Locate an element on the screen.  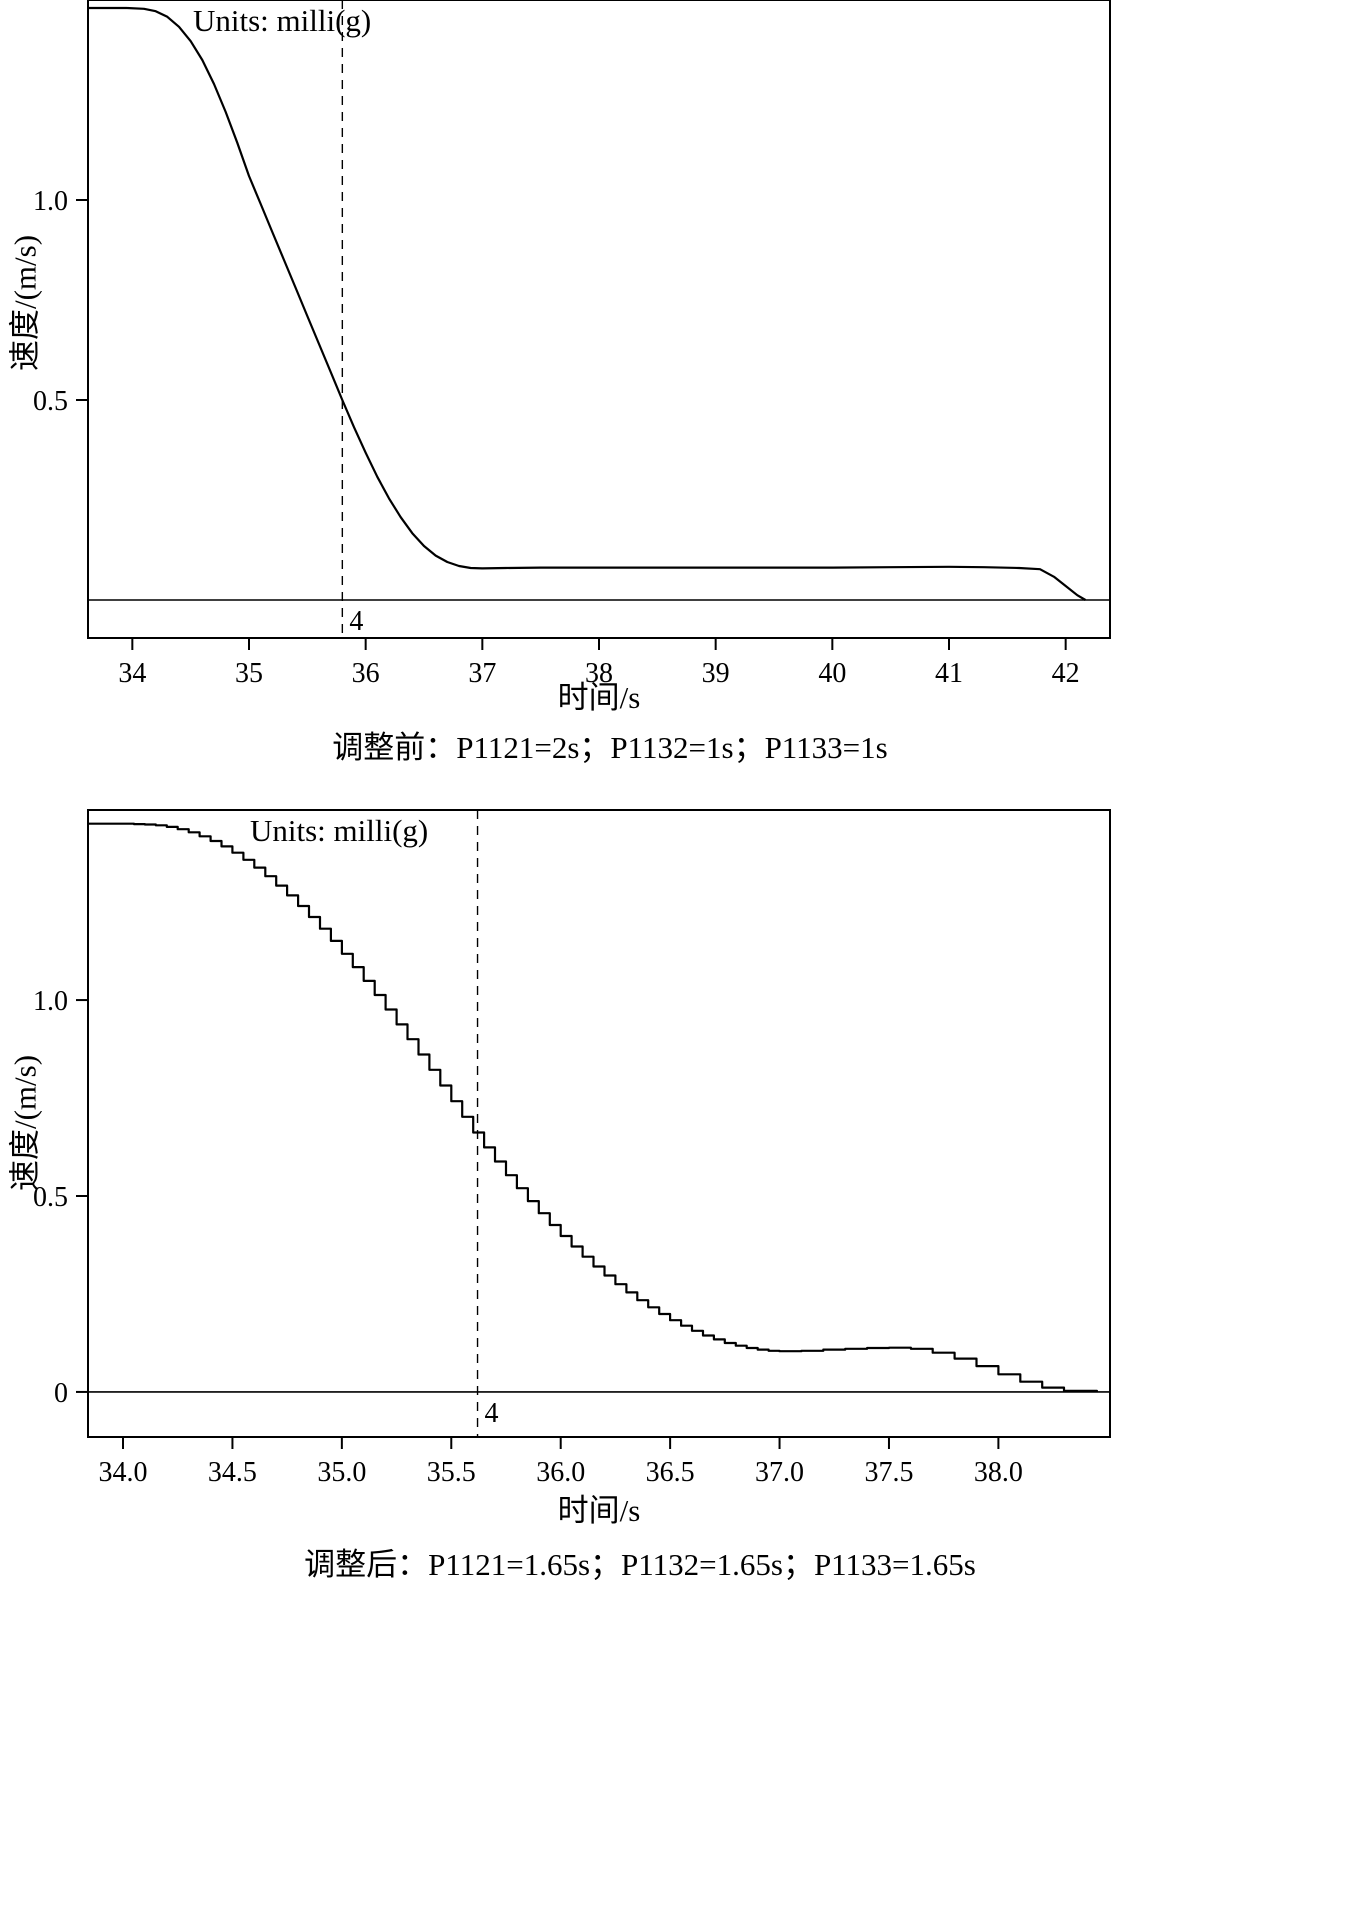
x-tick-label: 35.0 is located at coordinates (341, 1472).